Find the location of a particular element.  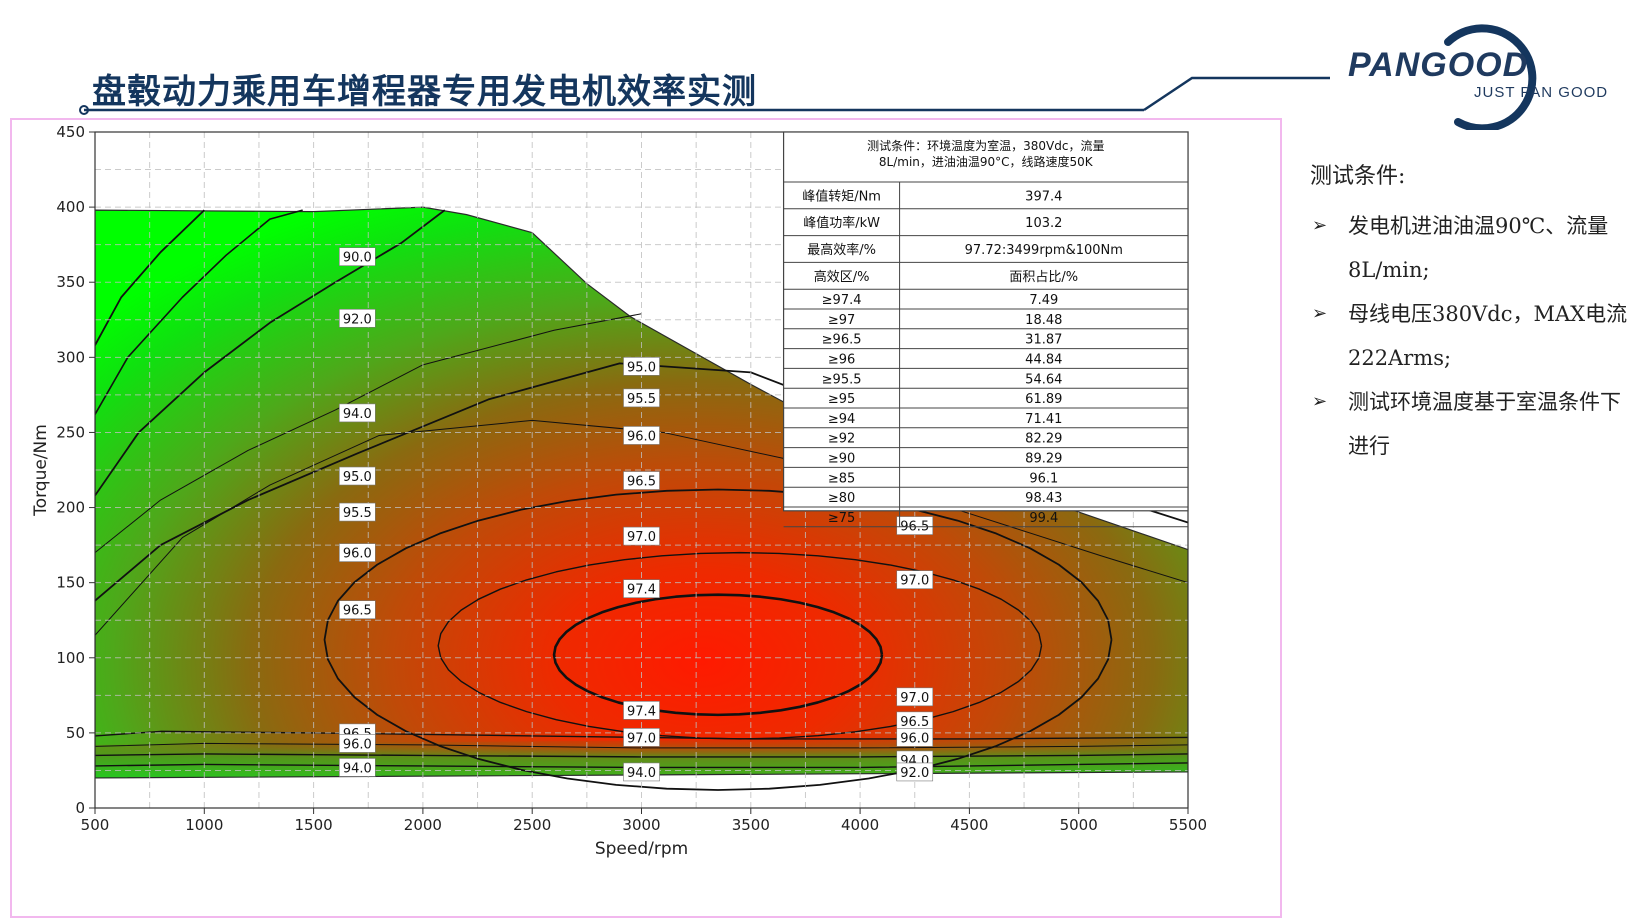

contour-95.0 is located at coordinates (368, 433).